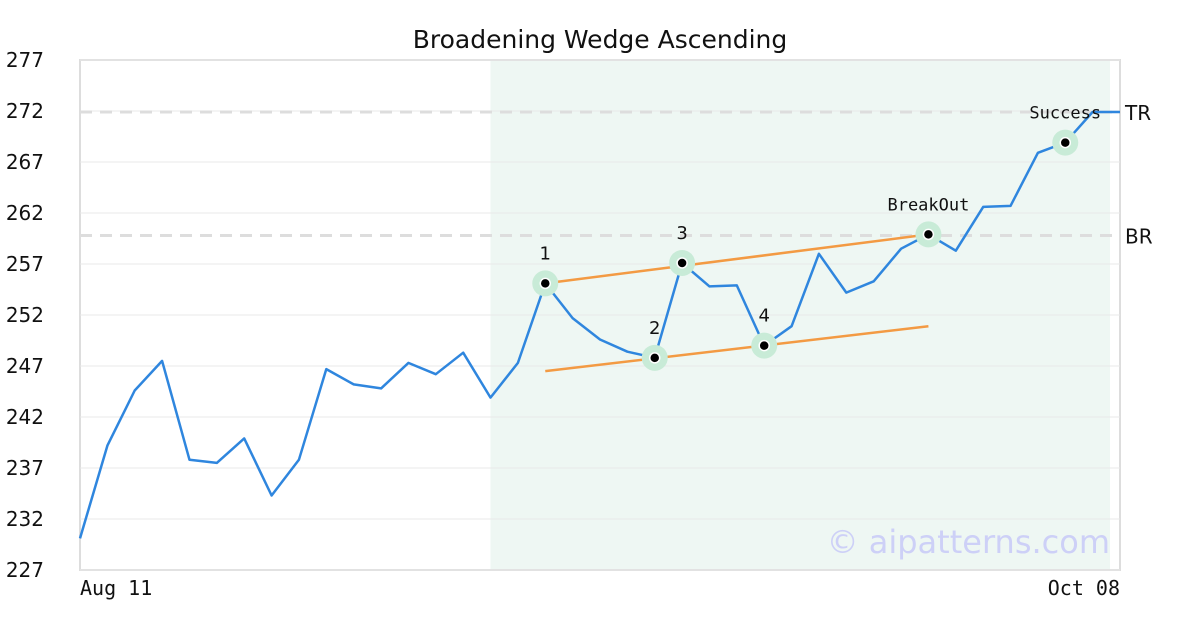 This screenshot has height=630, width=1200. What do you see at coordinates (600, 39) in the screenshot?
I see `chart-title: Broadening Wedge Ascending` at bounding box center [600, 39].